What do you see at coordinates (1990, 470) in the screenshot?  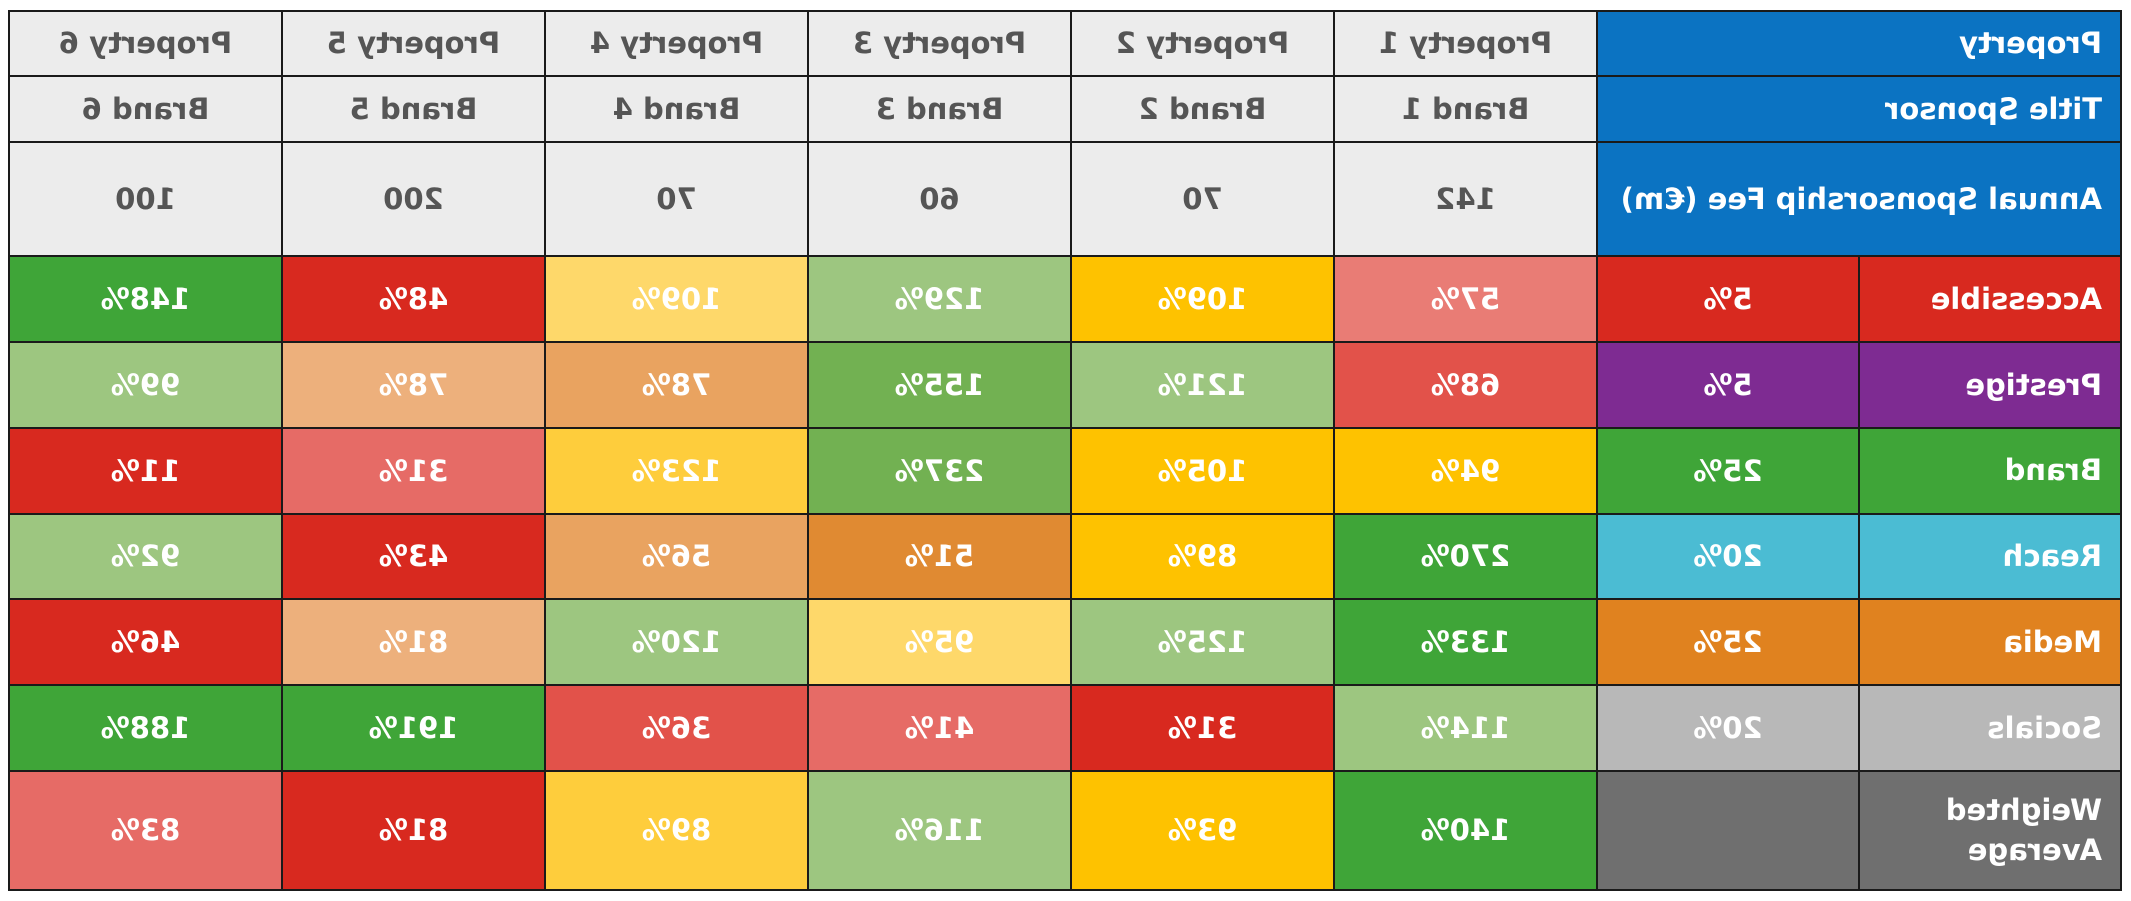 I see `criterion-label: Brand` at bounding box center [1990, 470].